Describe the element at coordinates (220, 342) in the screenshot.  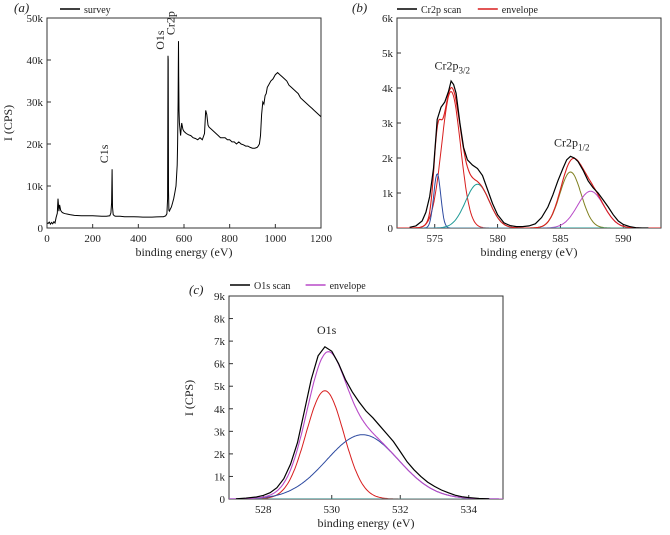
I see `y-tick-label: 7k` at that location.